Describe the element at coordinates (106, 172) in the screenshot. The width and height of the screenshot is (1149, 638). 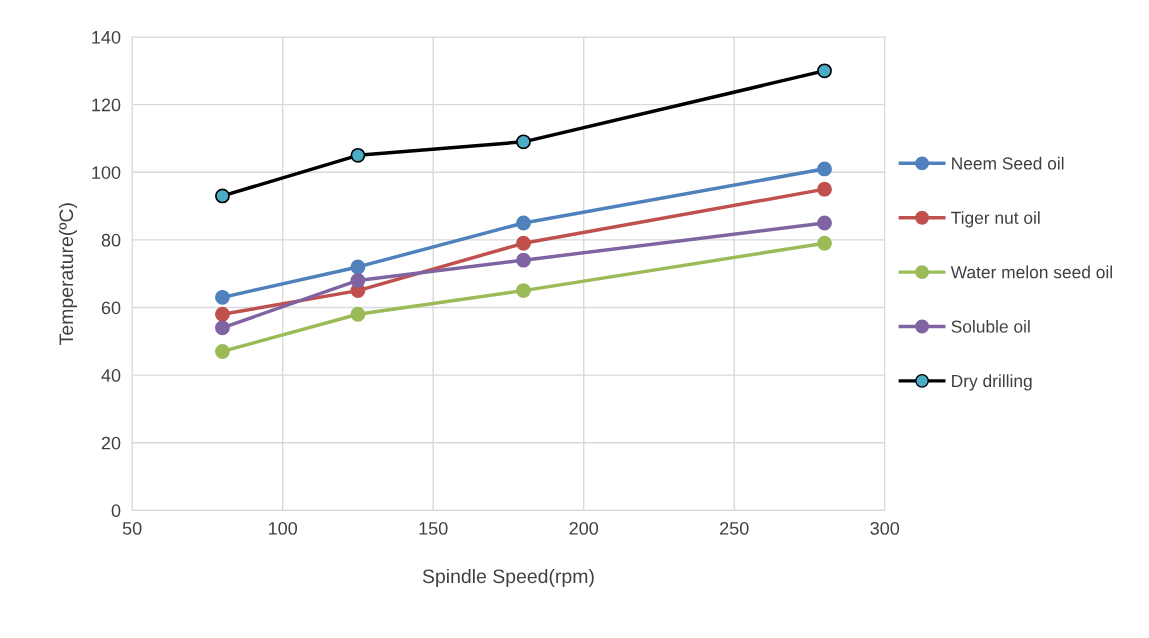
I see `y-tick-label: 100` at that location.